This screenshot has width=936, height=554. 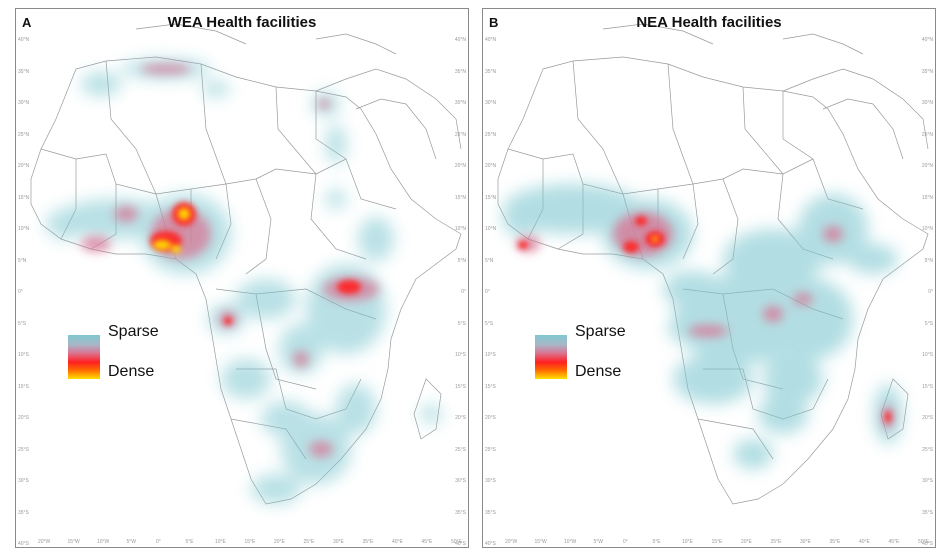 What do you see at coordinates (368, 542) in the screenshot?
I see `longitude-tick-label: 35°E` at bounding box center [368, 542].